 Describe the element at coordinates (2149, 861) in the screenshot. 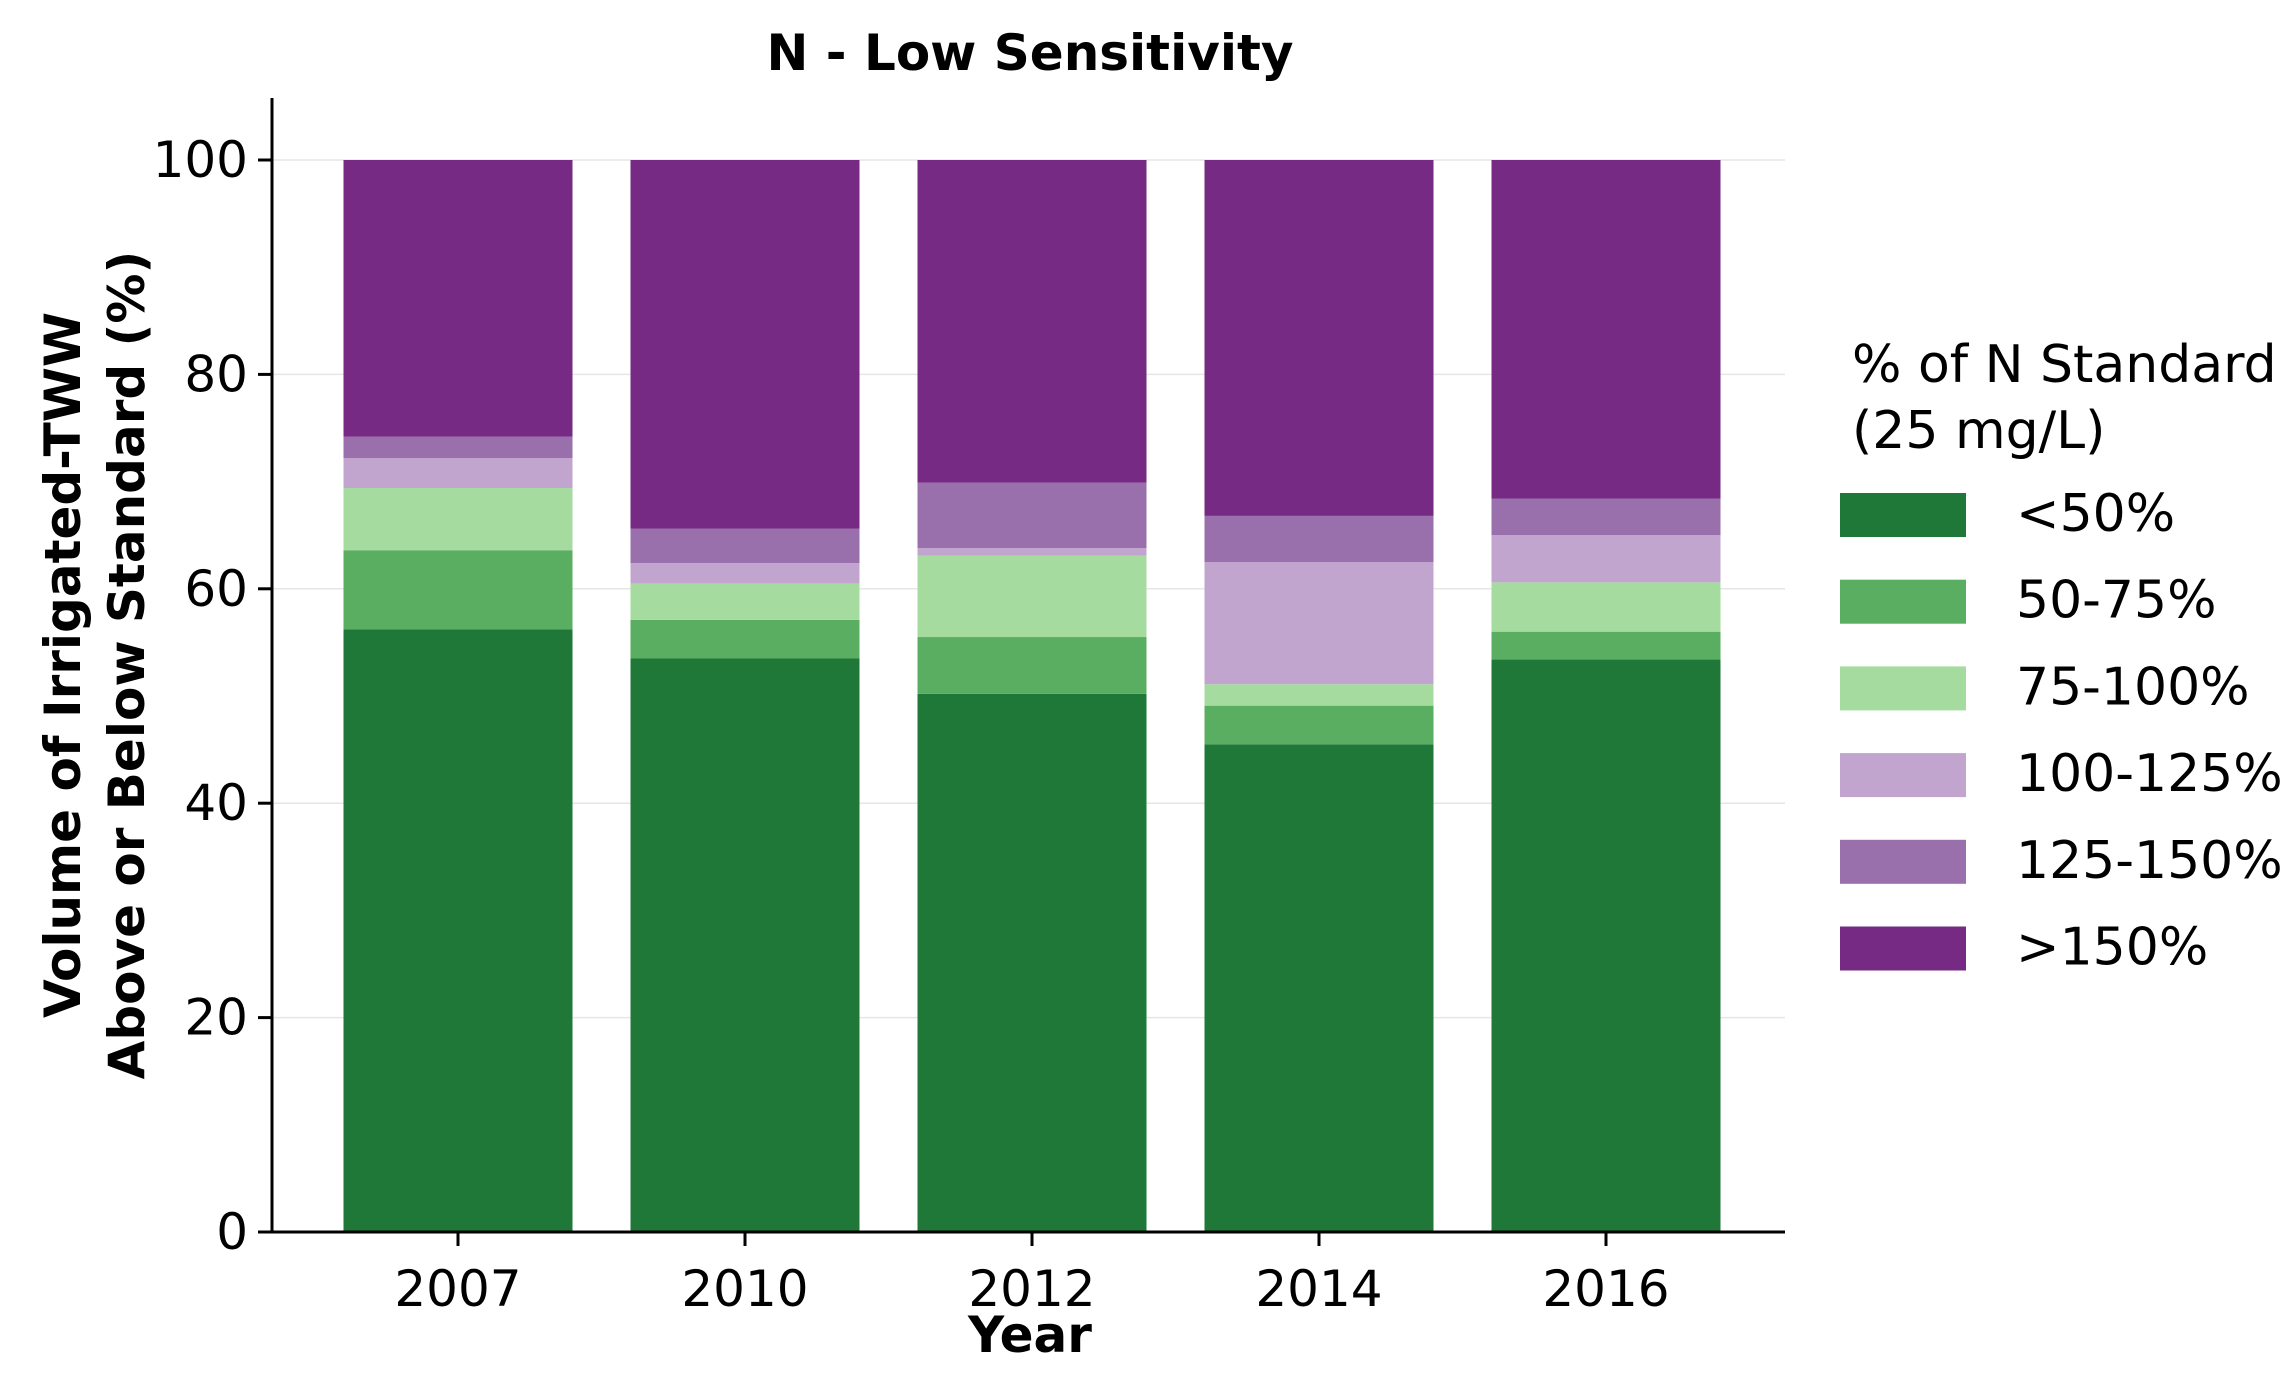

I see `legend-label: 125-150%` at that location.